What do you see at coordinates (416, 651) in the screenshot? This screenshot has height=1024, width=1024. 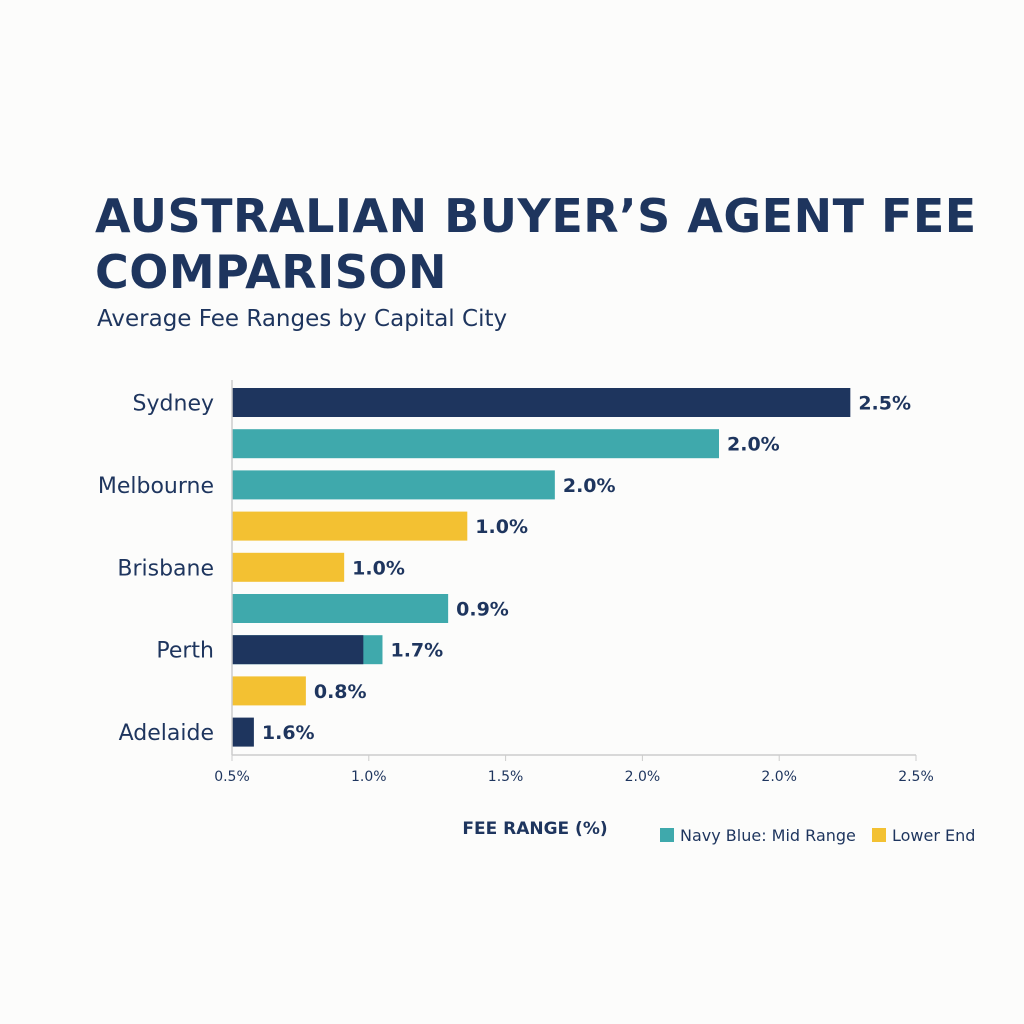 I see `bar-value-label: 1.7%` at bounding box center [416, 651].